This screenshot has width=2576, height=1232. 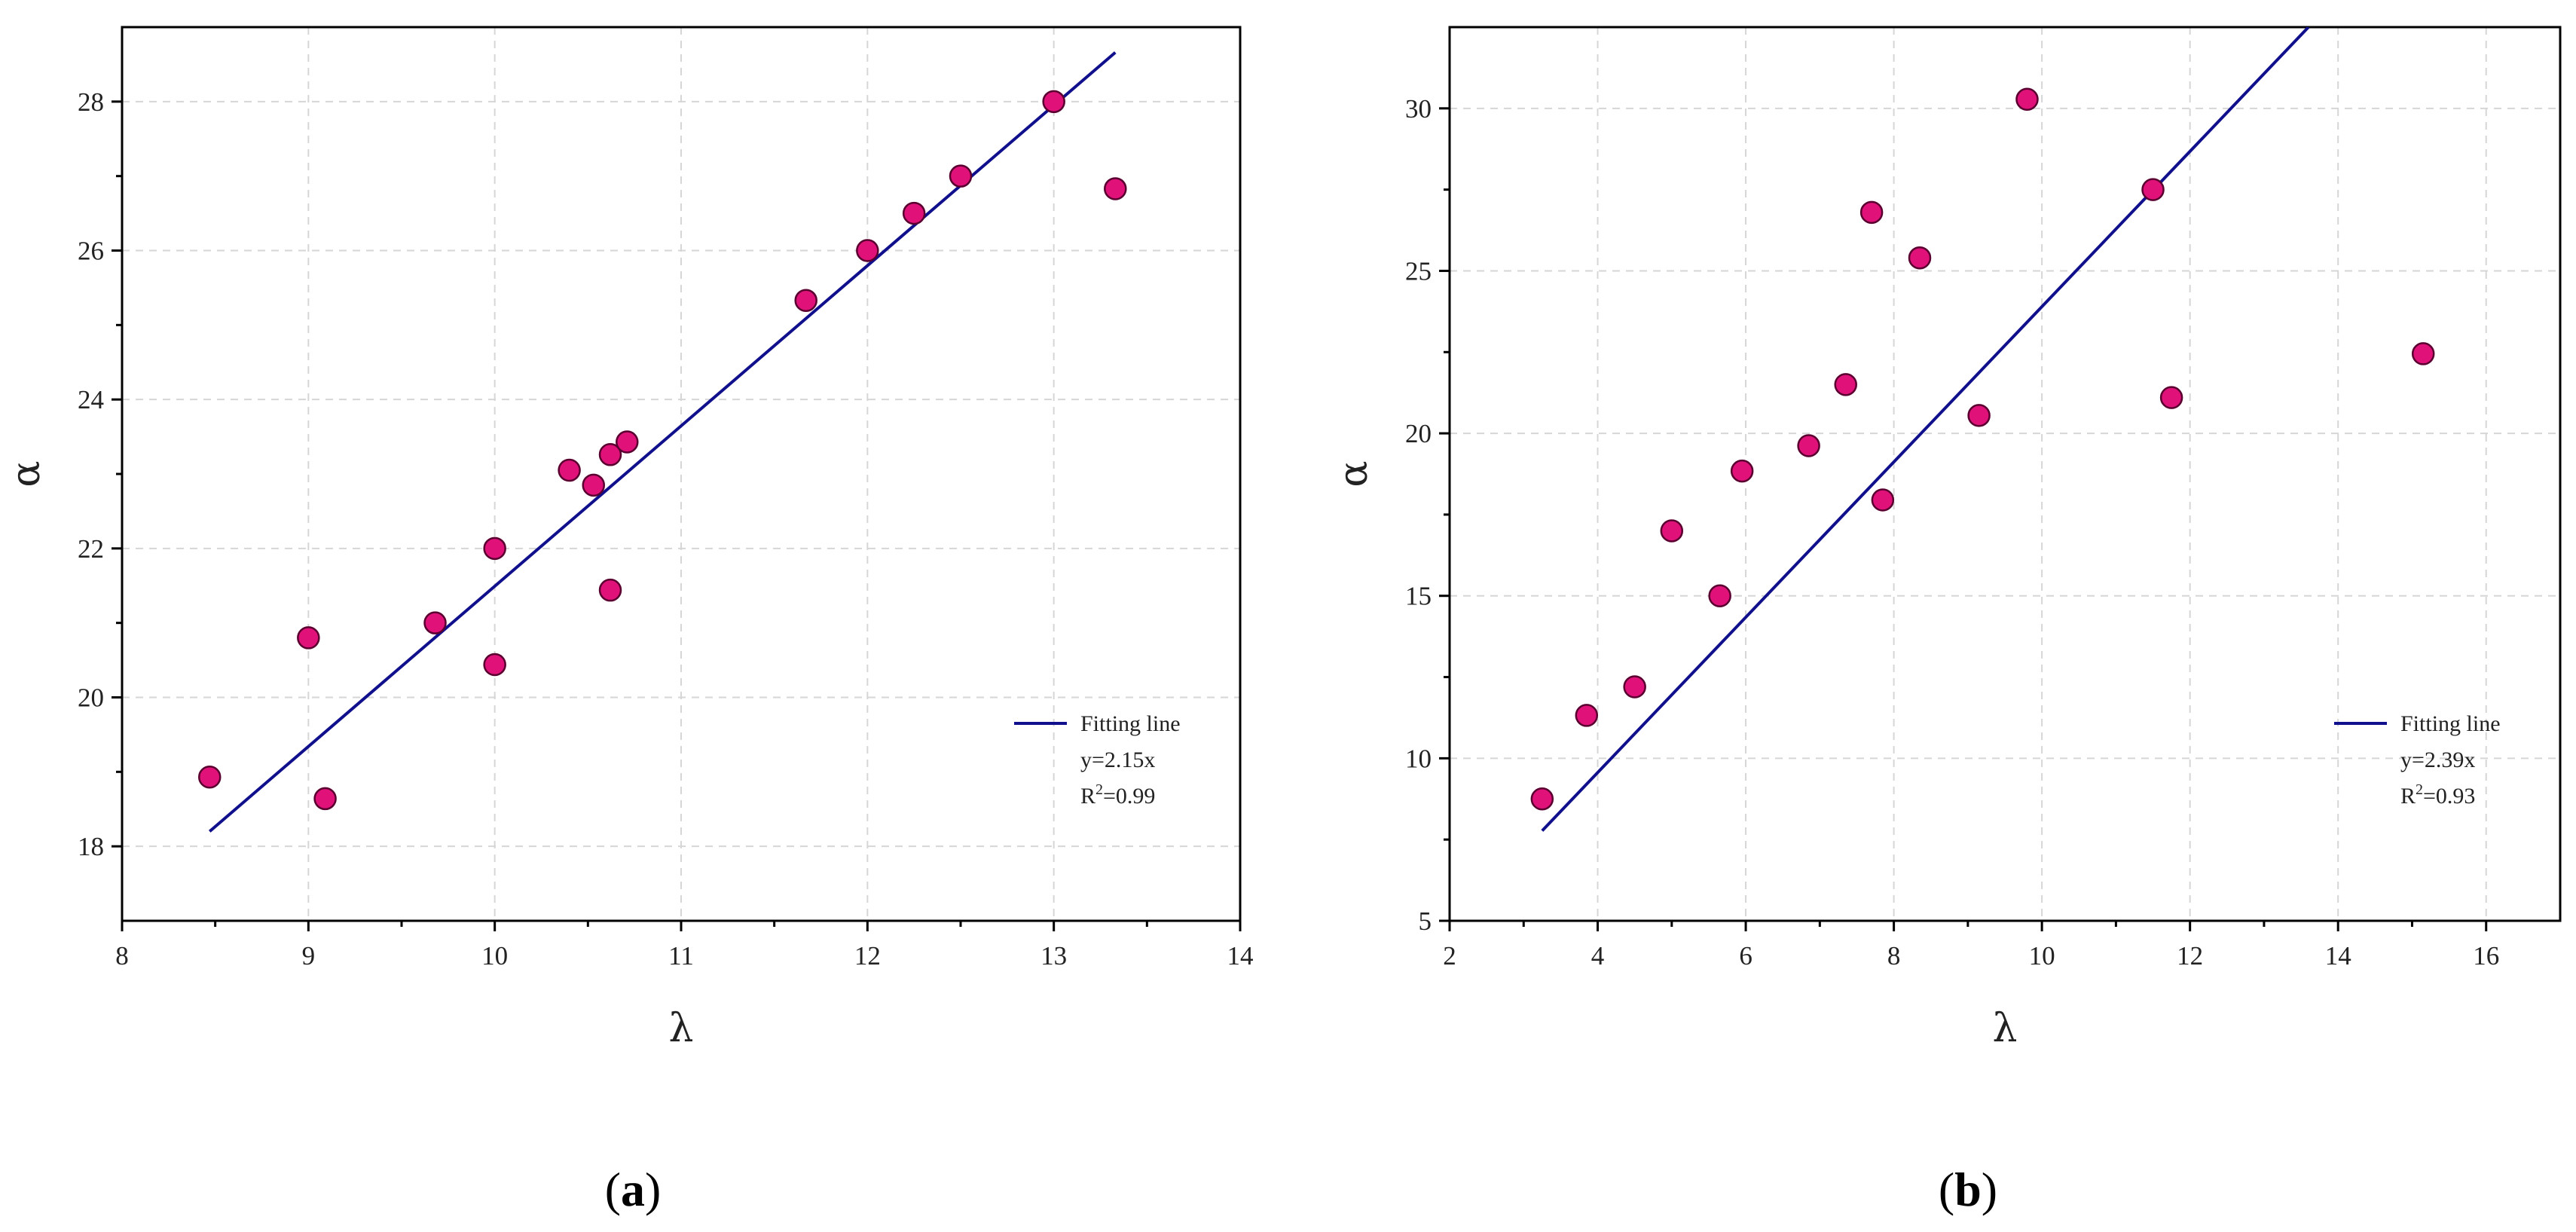 What do you see at coordinates (91, 251) in the screenshot?
I see `panel-a-y-tick-label-4: 26` at bounding box center [91, 251].